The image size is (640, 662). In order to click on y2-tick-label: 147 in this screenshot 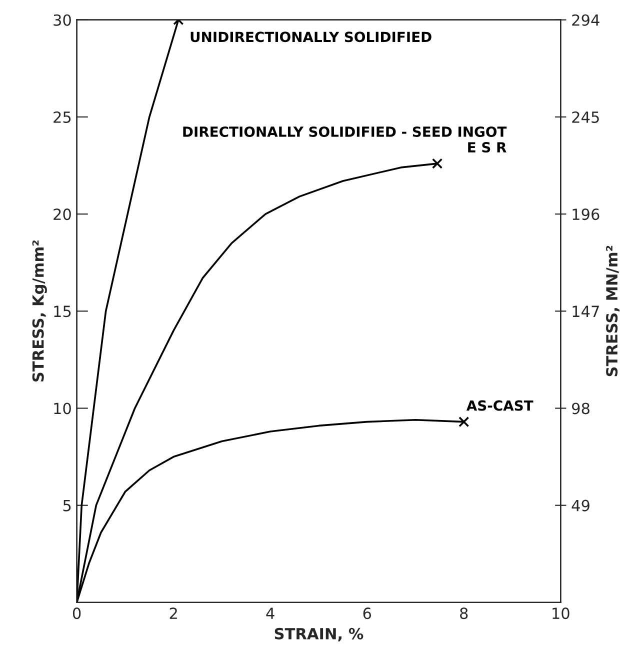, I will do `click(585, 311)`.